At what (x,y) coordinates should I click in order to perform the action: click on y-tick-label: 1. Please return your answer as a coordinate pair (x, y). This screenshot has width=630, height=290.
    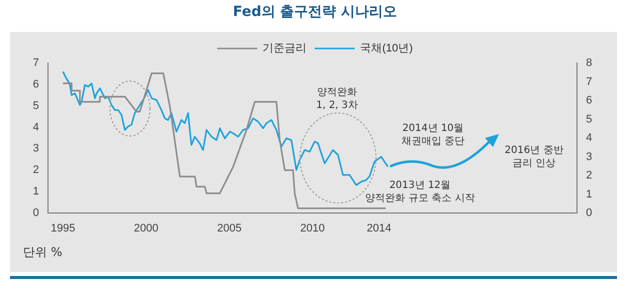
    Looking at the image, I should click on (35, 192).